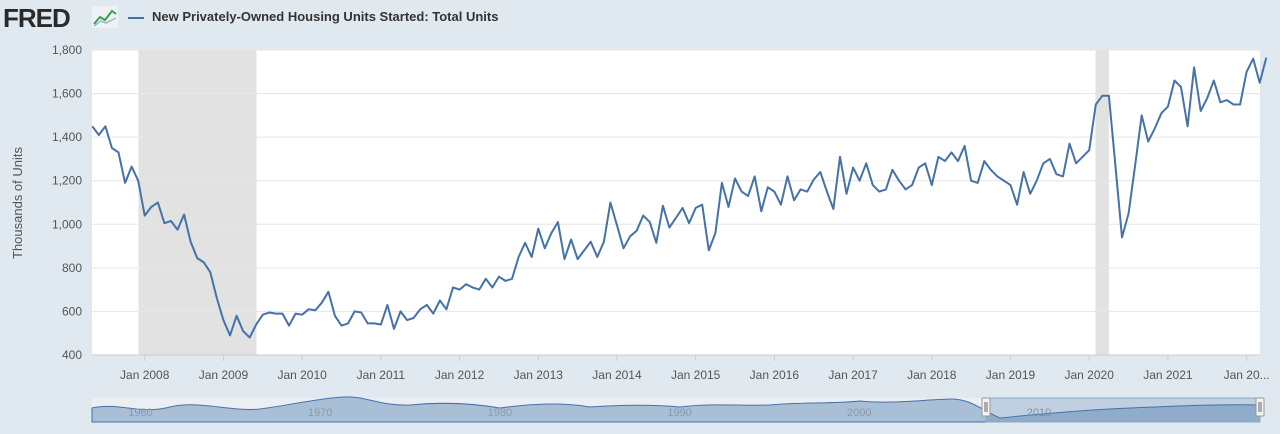  Describe the element at coordinates (67, 137) in the screenshot. I see `y-tick-label: 1,400` at that location.